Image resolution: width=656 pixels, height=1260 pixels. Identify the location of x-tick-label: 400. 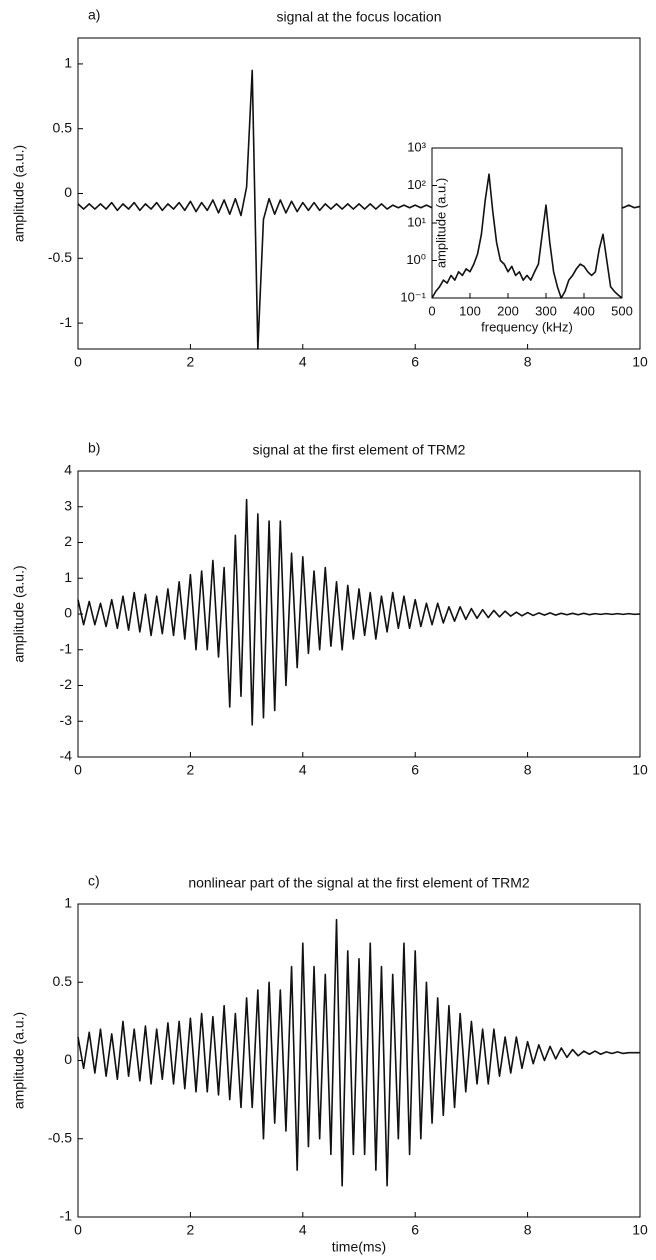
(584, 310).